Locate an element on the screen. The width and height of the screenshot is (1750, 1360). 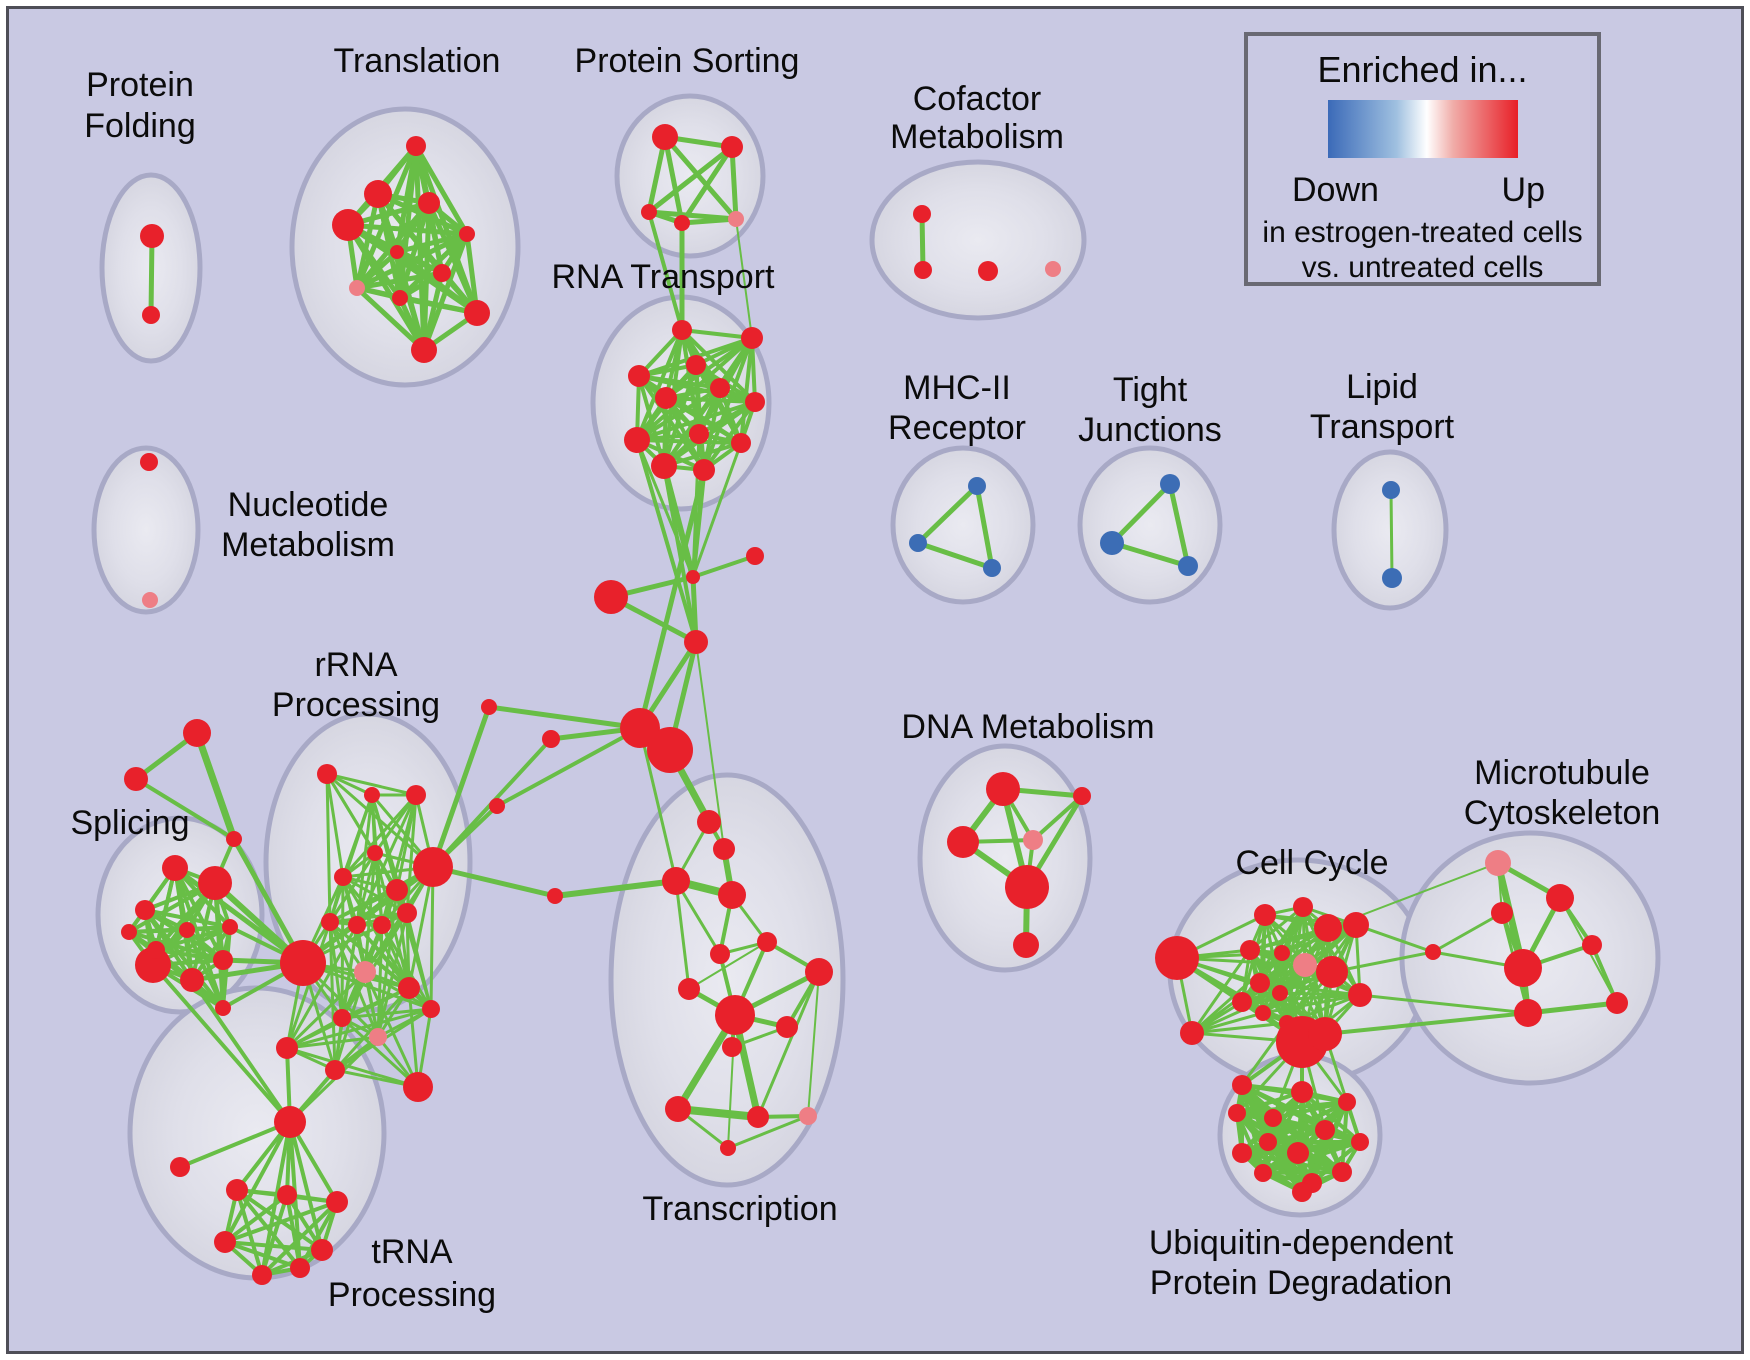
cluster-label-lt: Transport is located at coordinates (1382, 427).